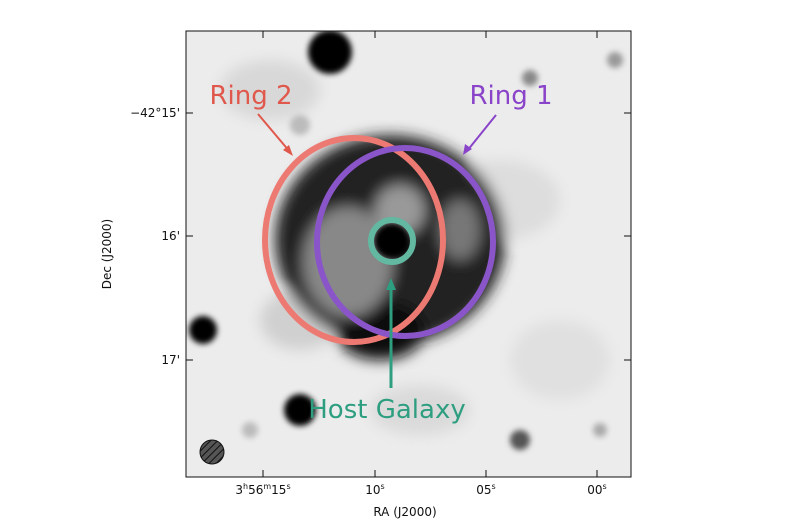  I want to click on beam-ellipse-icon, so click(212, 452).